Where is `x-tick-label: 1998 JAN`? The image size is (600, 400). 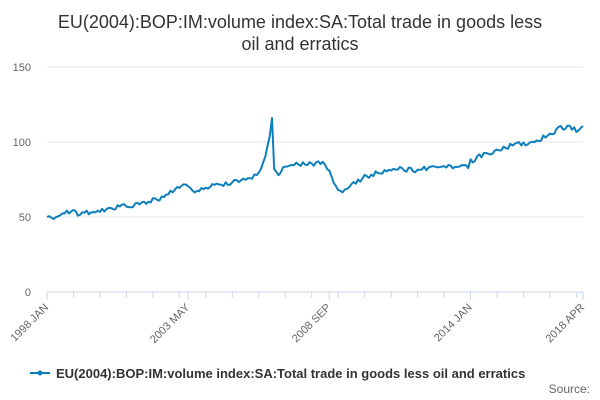
x-tick-label: 1998 JAN is located at coordinates (29, 323).